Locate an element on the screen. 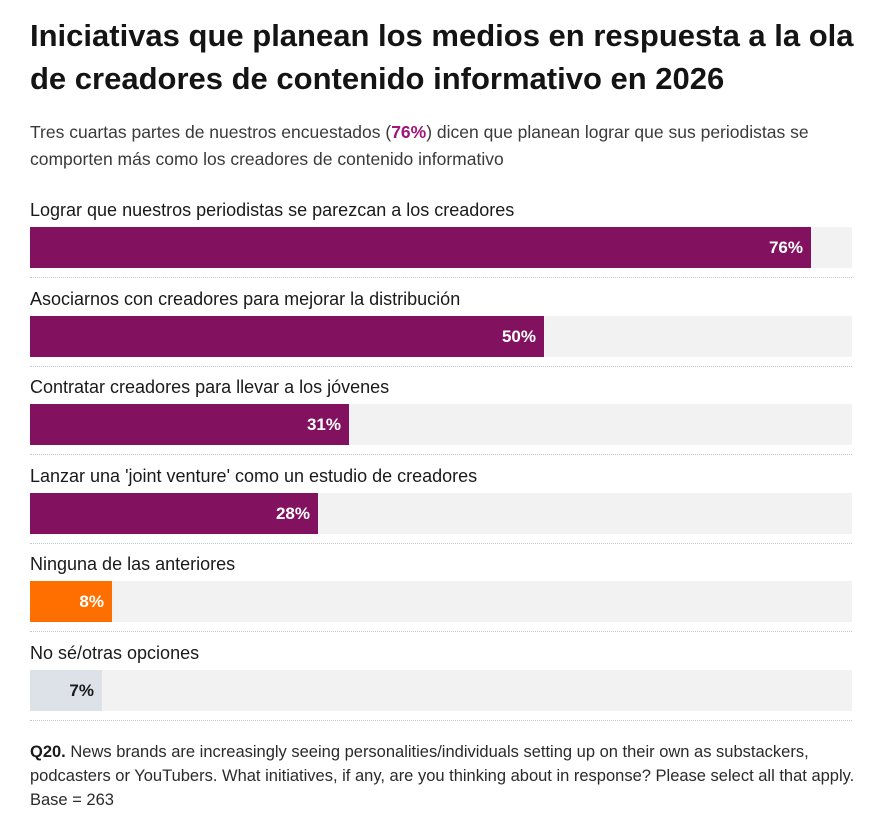 This screenshot has height=824, width=887. bar-track: 8% is located at coordinates (441, 602).